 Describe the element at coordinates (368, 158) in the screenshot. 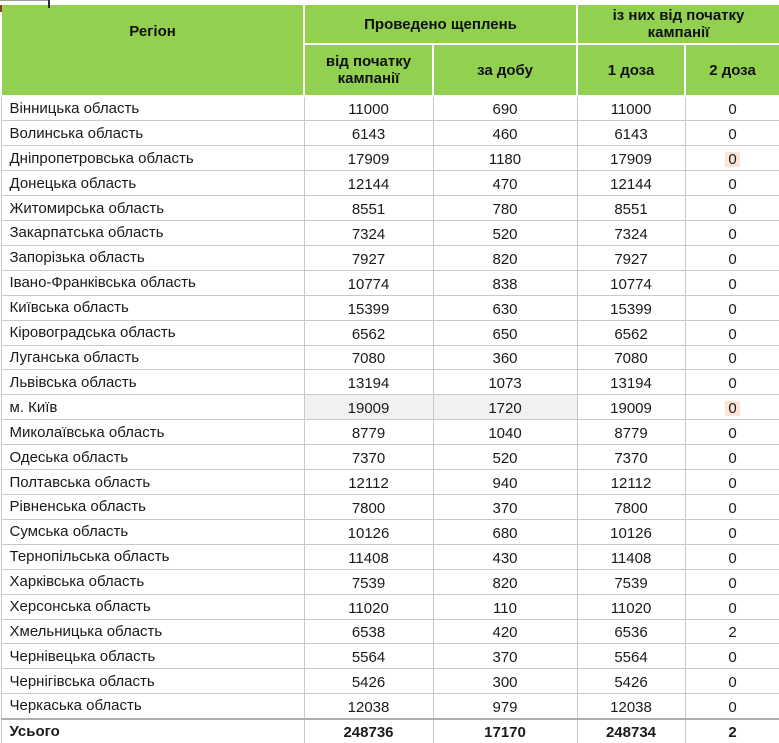

I see `cell-total-campaign: 17909` at that location.